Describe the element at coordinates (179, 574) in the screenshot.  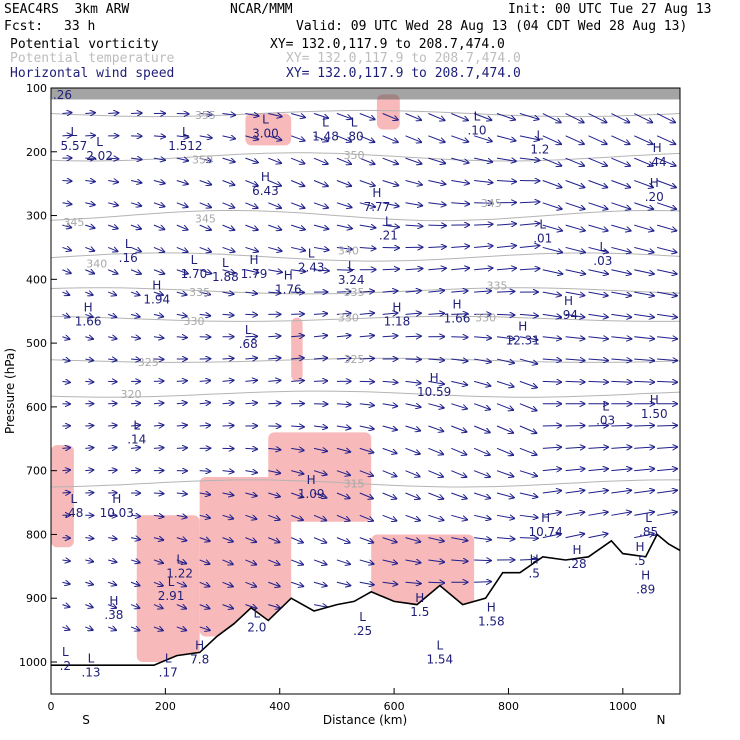
I see `extremum-value: 1.22` at that location.